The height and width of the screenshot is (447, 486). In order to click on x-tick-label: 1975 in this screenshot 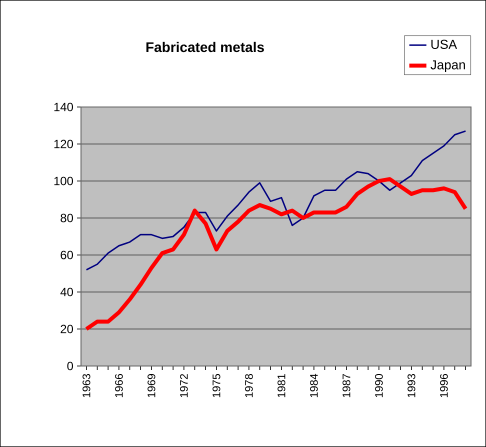, I will do `click(216, 386)`.